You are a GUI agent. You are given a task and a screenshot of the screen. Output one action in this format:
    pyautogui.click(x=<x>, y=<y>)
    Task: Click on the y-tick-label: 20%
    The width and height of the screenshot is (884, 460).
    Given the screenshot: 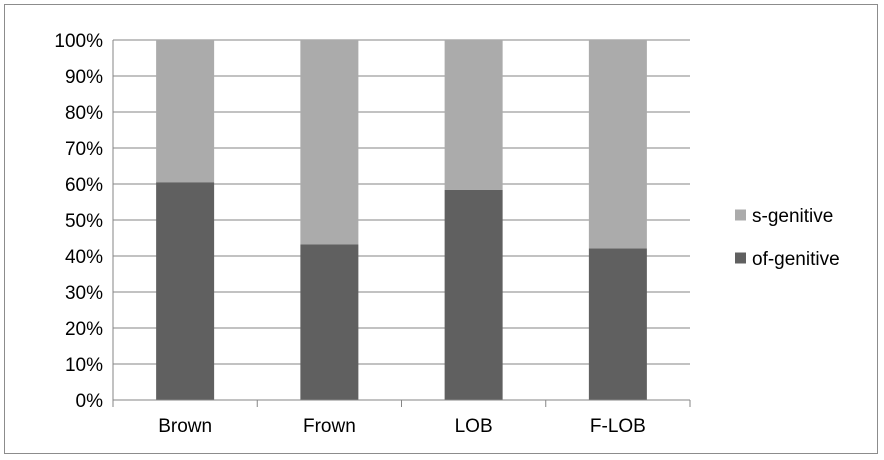 What is the action you would take?
    pyautogui.click(x=84, y=329)
    